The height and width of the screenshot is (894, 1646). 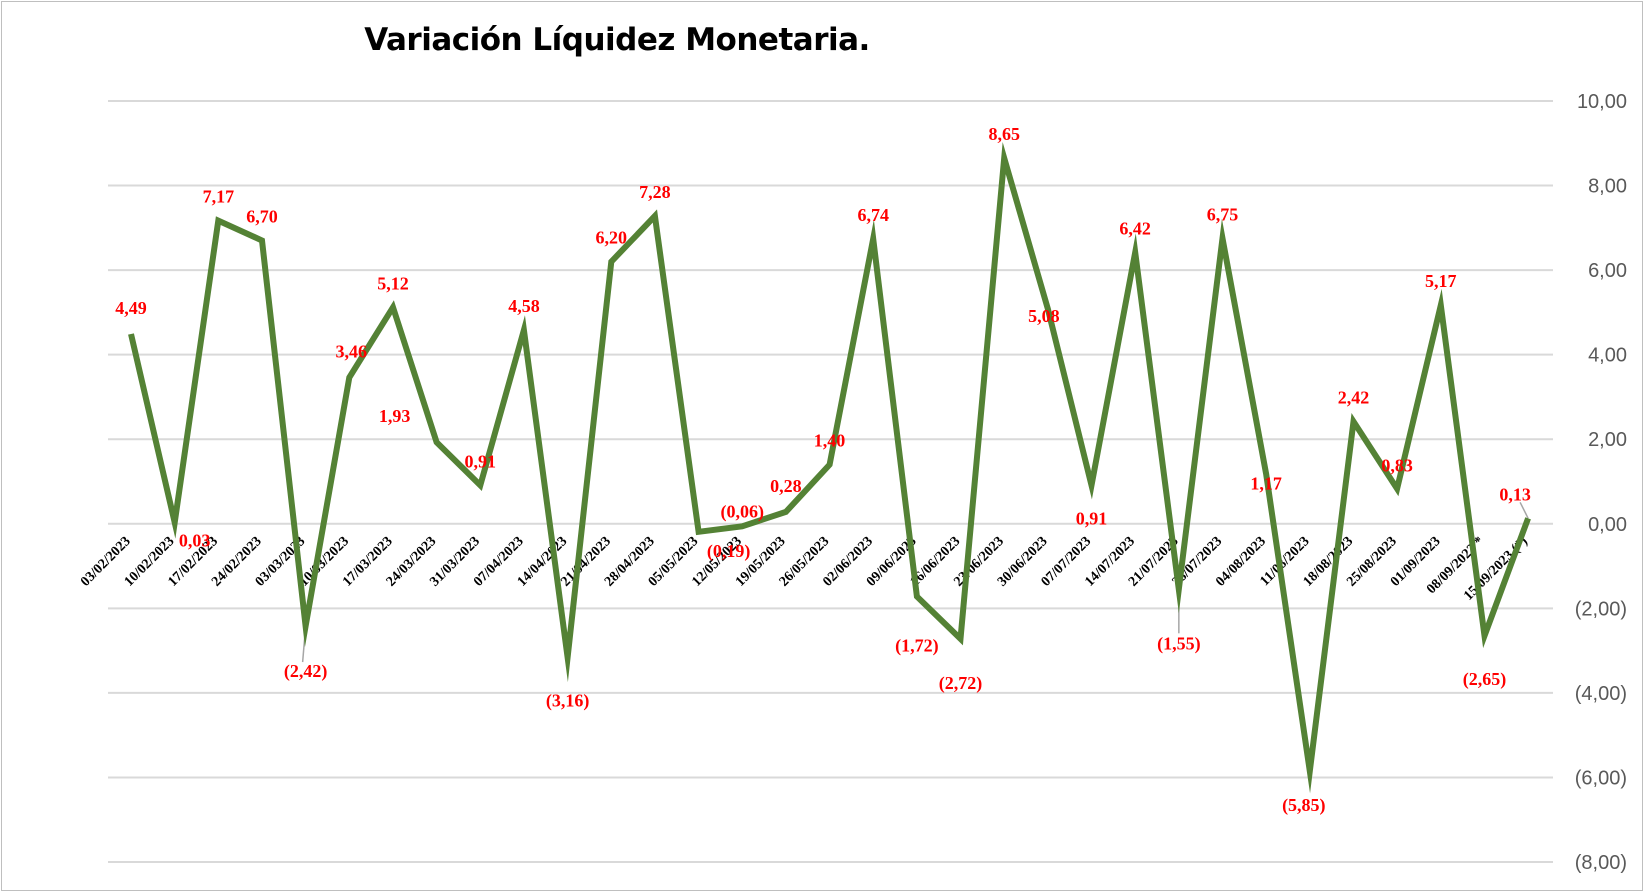 What do you see at coordinates (917, 645) in the screenshot?
I see `data-label: (1,72)` at bounding box center [917, 645].